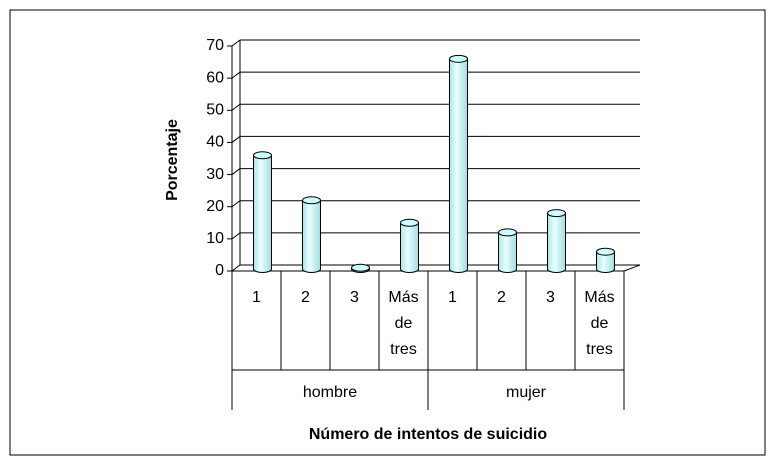 Image resolution: width=777 pixels, height=471 pixels. I want to click on y-tick-label: 20, so click(215, 206).